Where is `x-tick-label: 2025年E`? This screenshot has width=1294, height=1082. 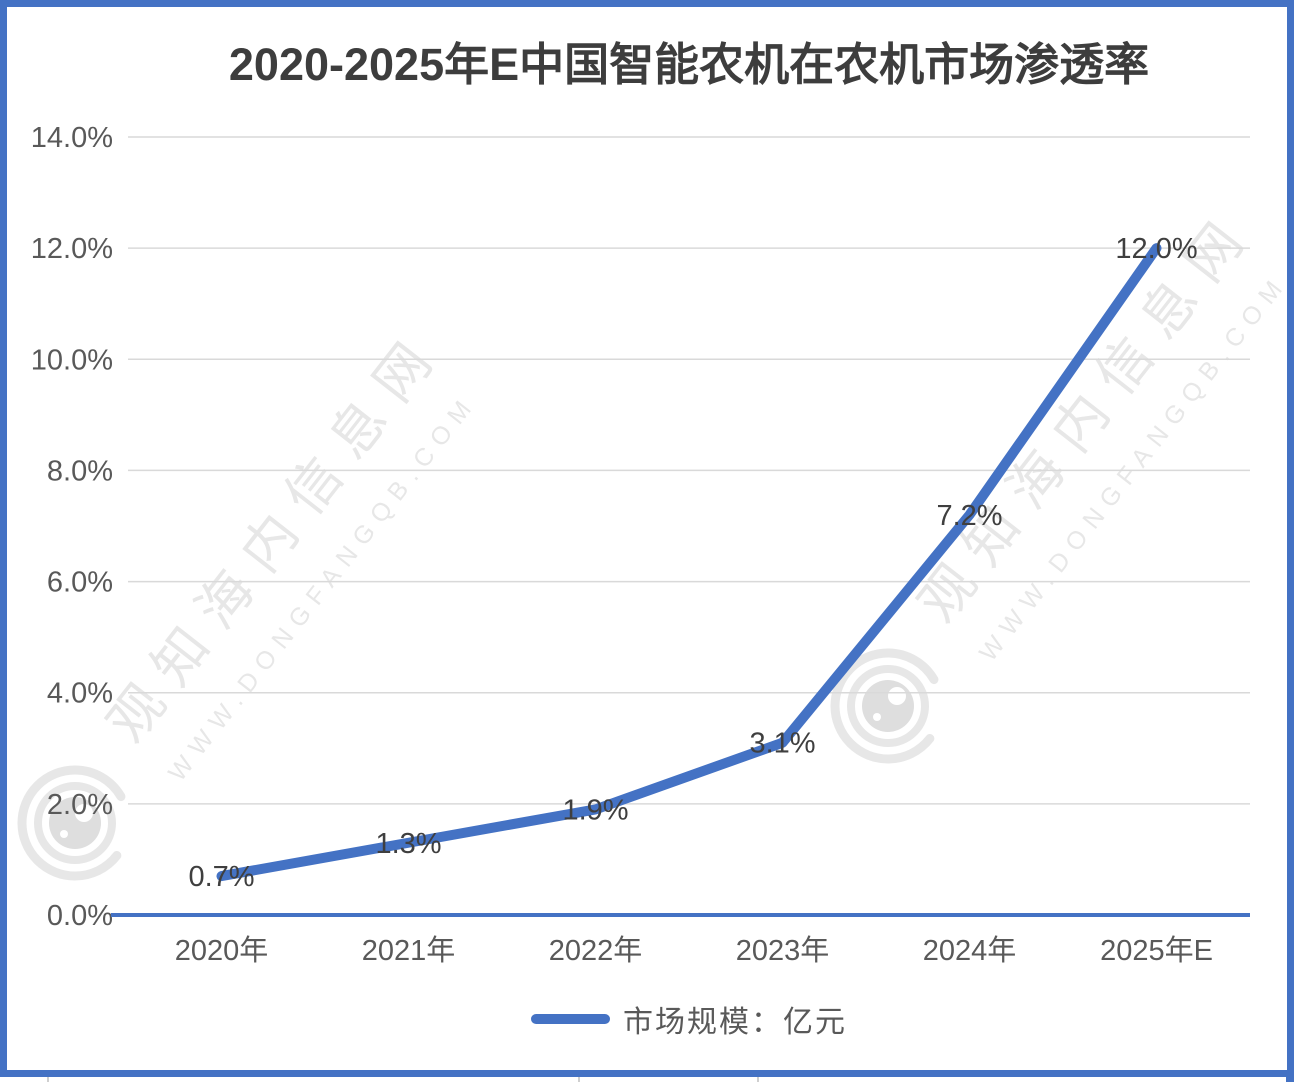 x-tick-label: 2025年E is located at coordinates (1156, 950).